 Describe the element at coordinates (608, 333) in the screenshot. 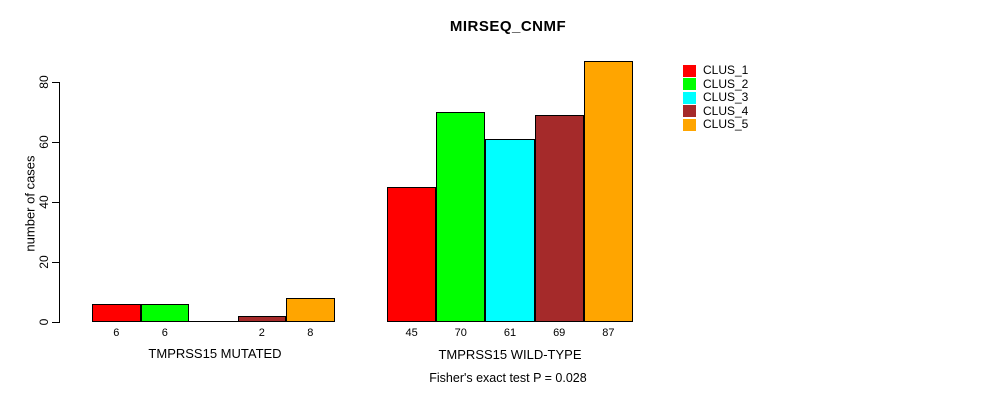

I see `bar-count-label: 87` at that location.